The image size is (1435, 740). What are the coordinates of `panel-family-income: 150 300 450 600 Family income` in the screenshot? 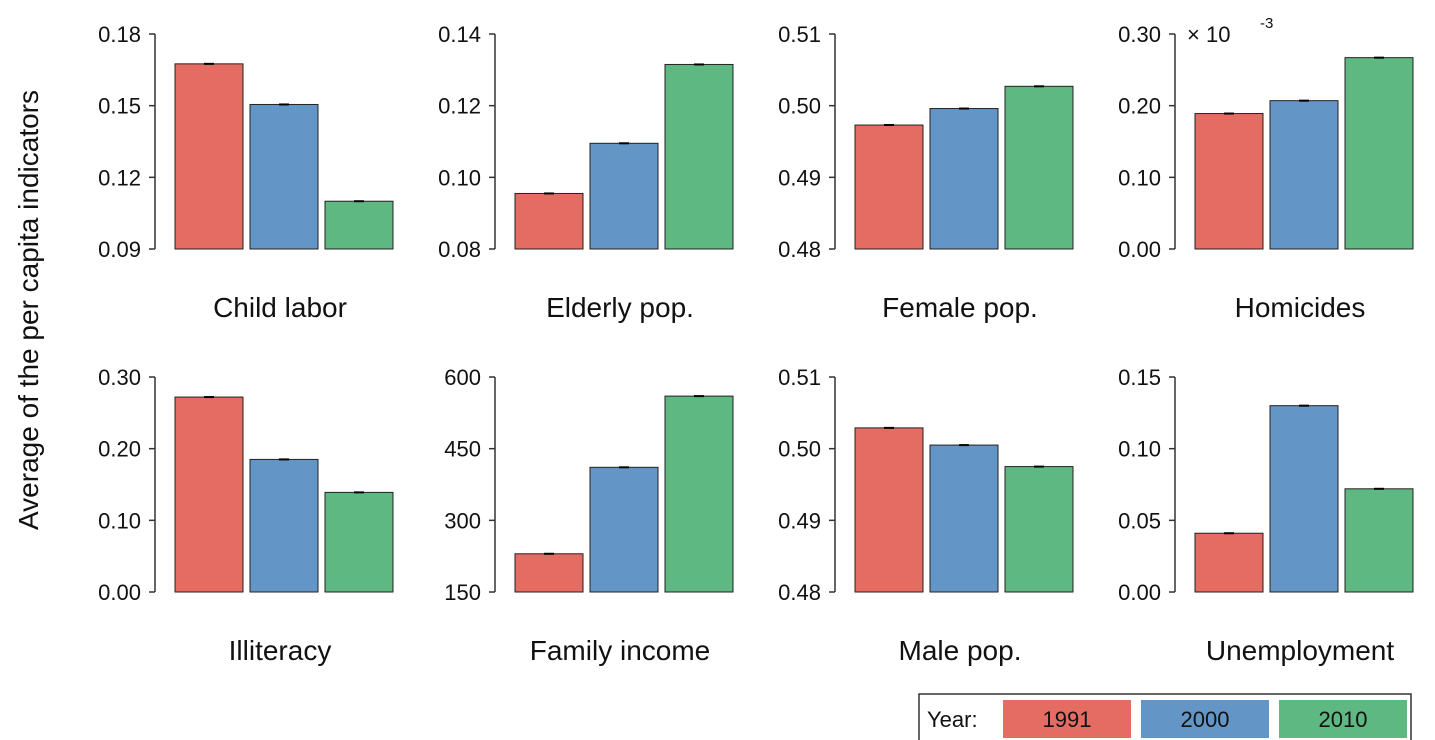 It's located at (589, 515).